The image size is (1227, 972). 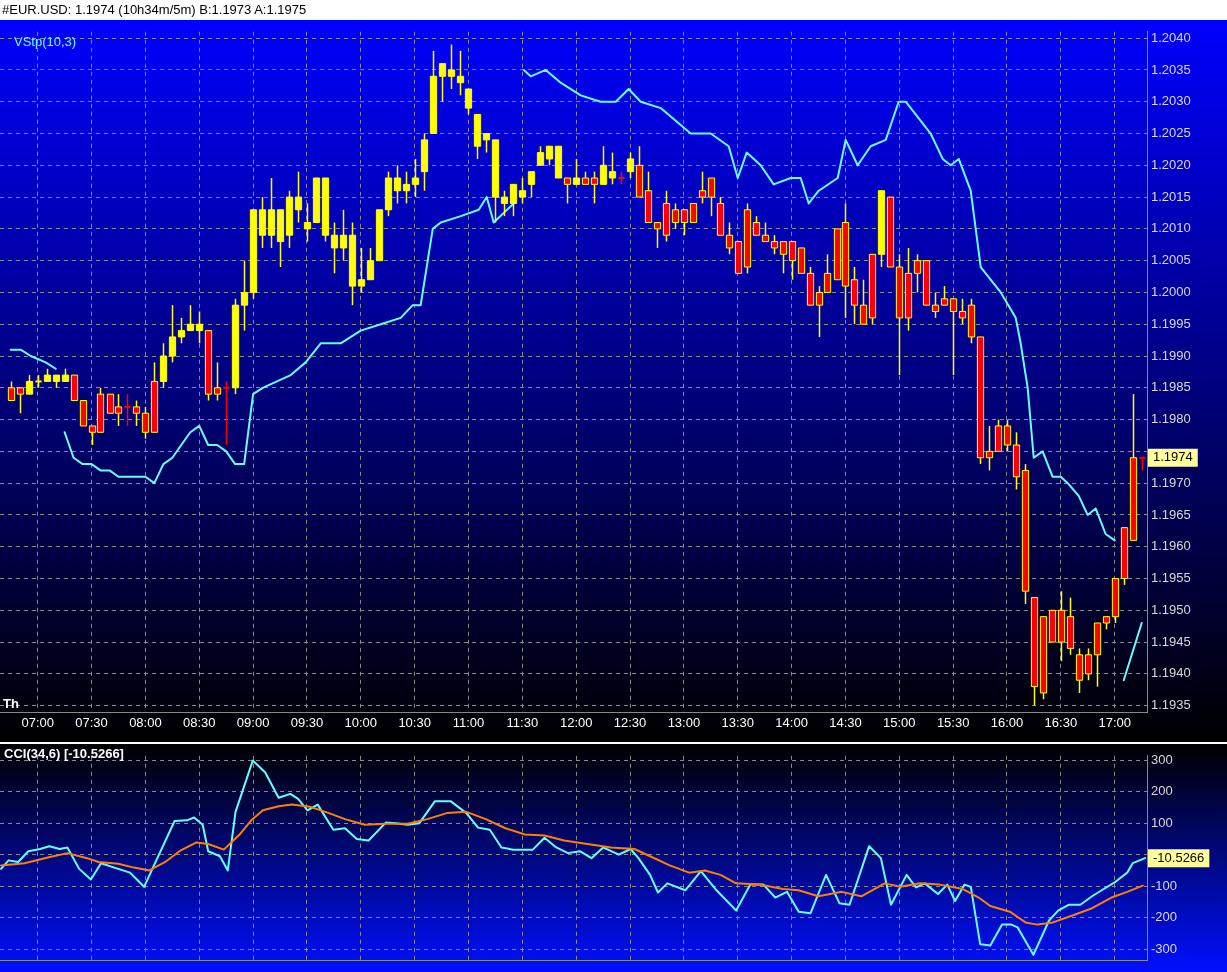 I want to click on y-tick-label: 1.1950, so click(x=1171, y=609).